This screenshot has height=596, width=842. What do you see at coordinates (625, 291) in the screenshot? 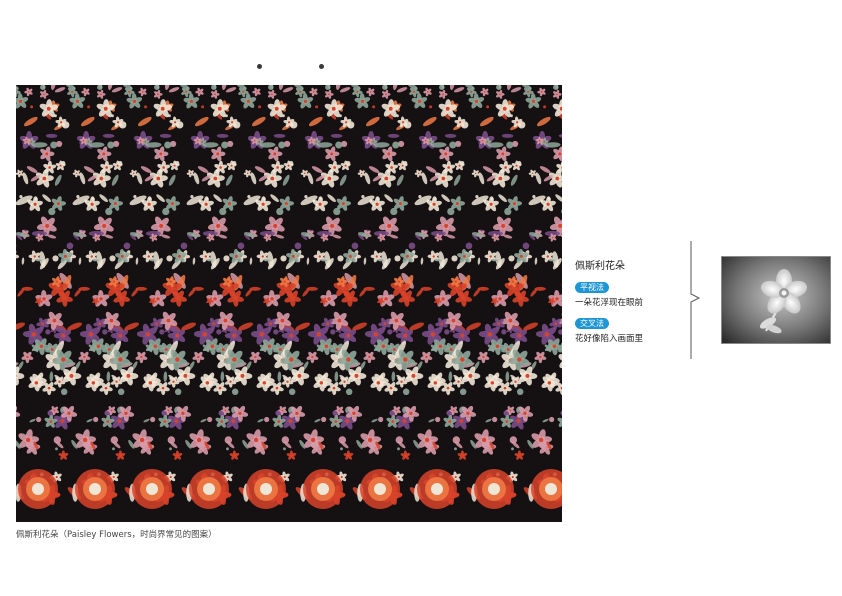
I see `method-parallel: 平视法 一朵花浮现在眼前` at bounding box center [625, 291].